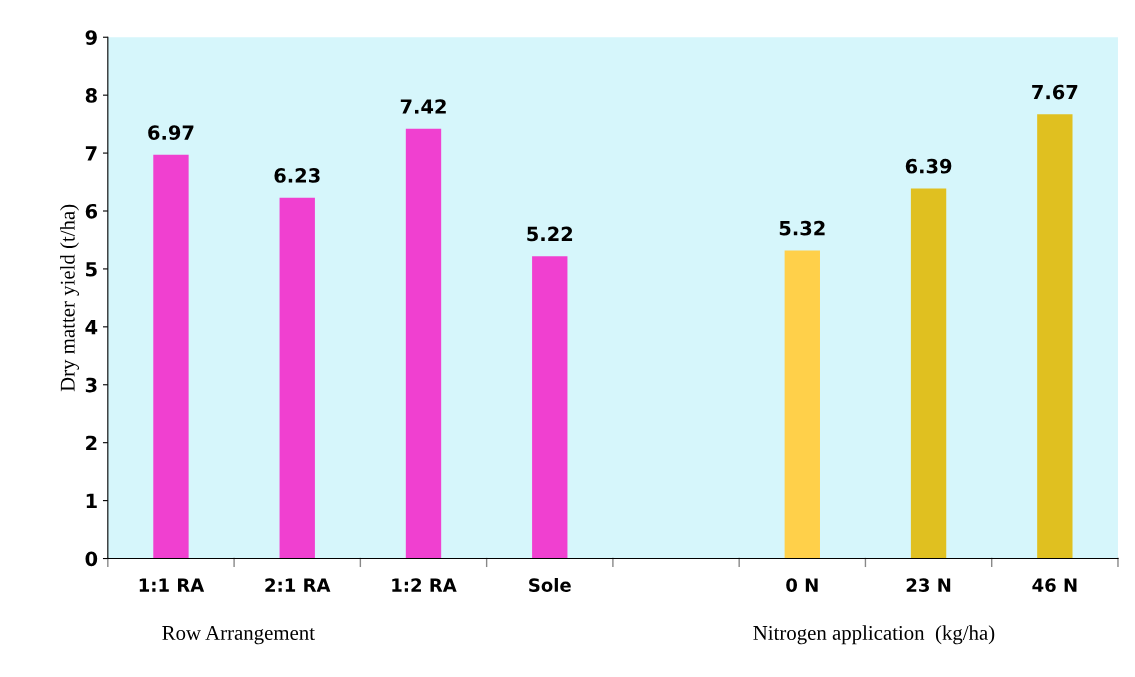  I want to click on y-tick-label: 6, so click(91, 211).